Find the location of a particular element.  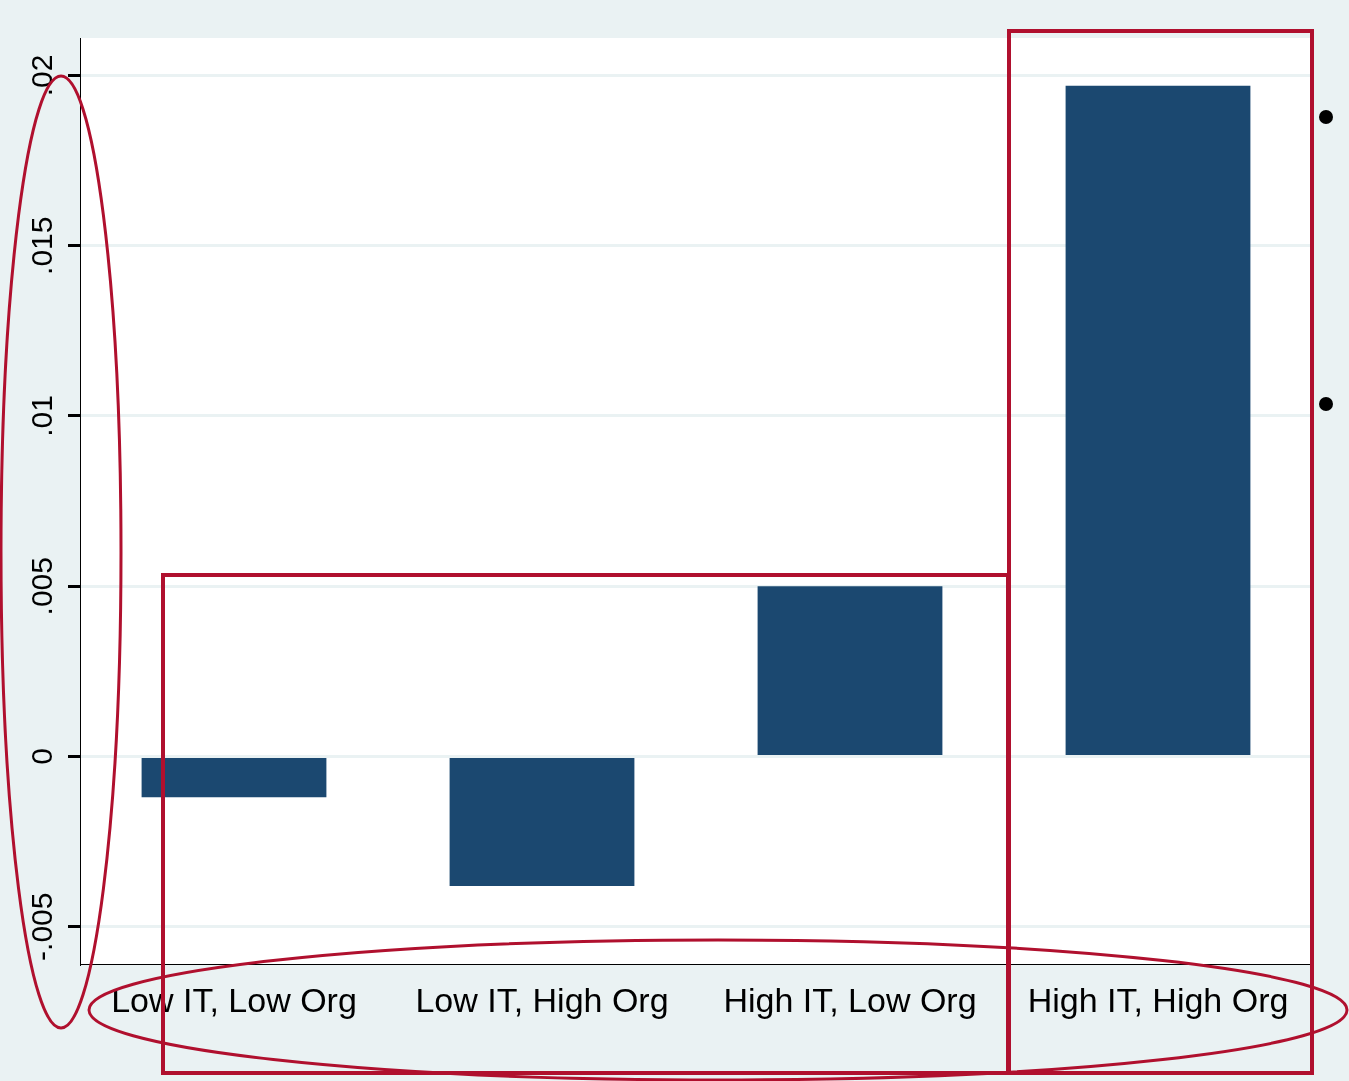

y-tick-label: 0 is located at coordinates (42, 756).